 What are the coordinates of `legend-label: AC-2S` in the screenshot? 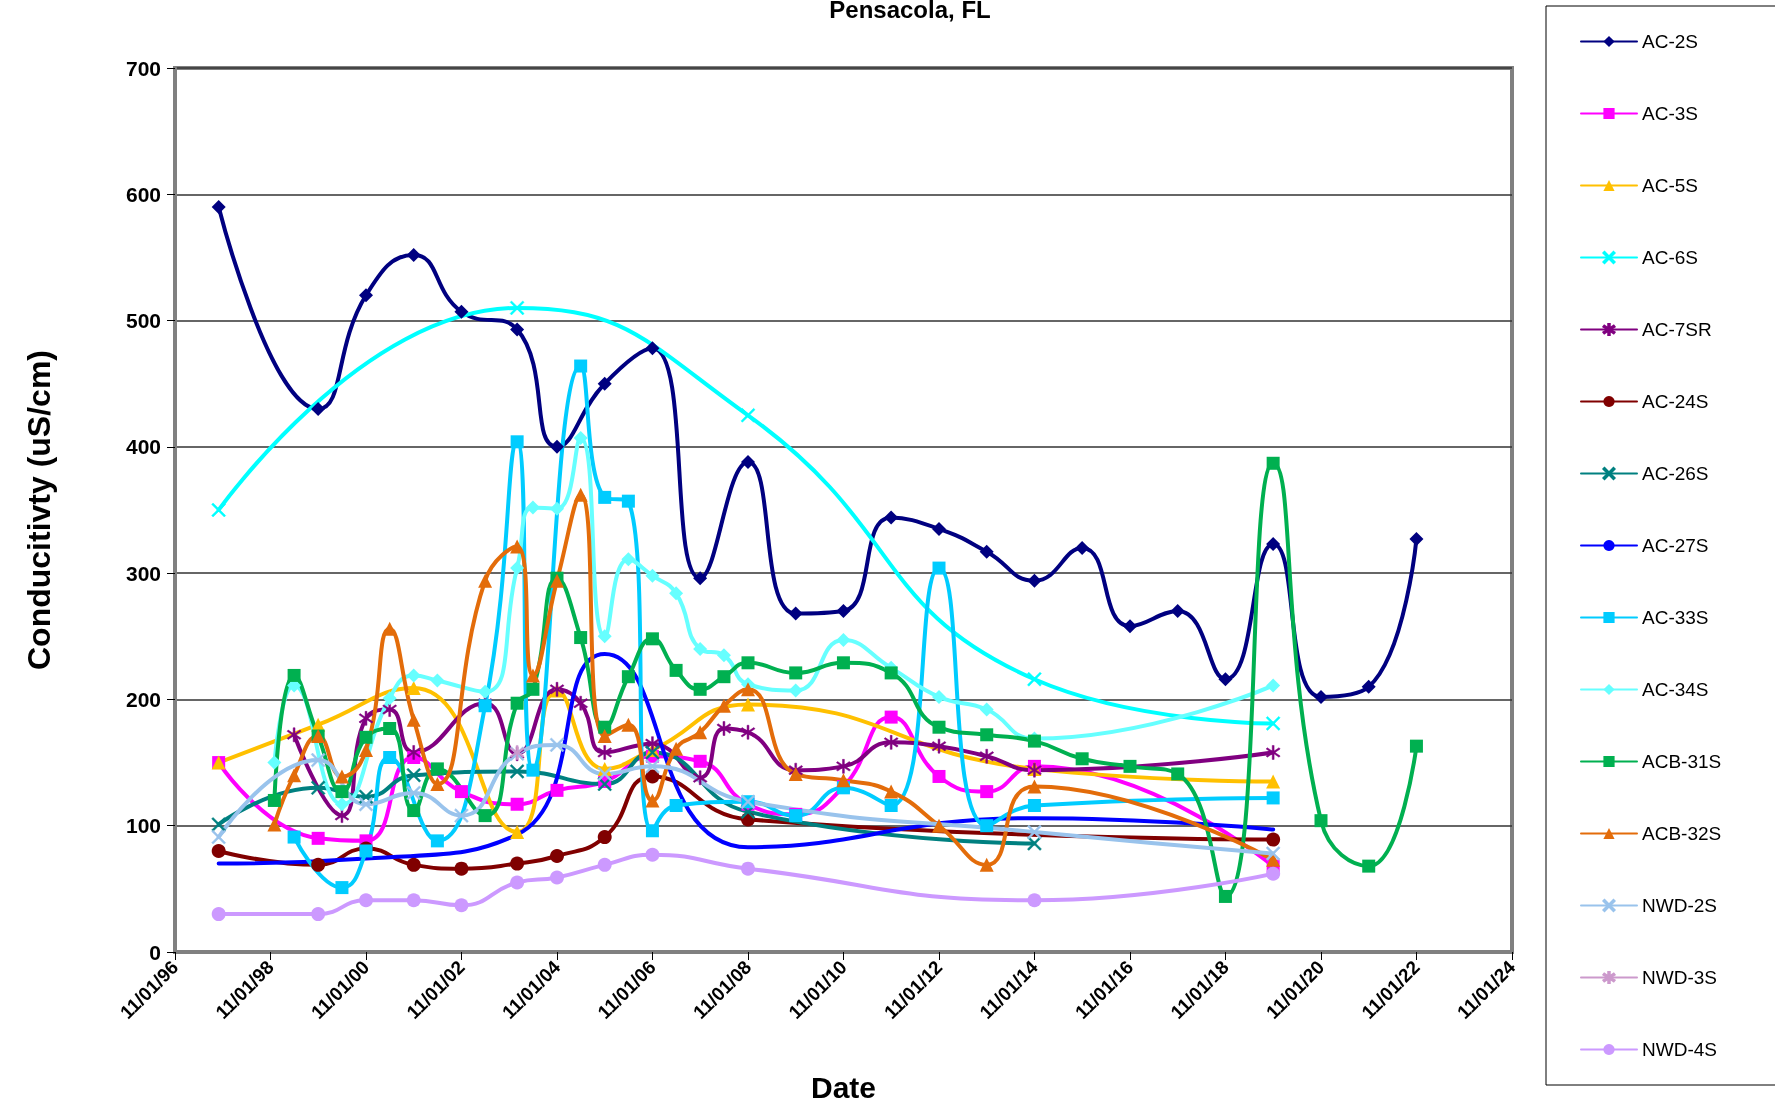 It's located at (1670, 41).